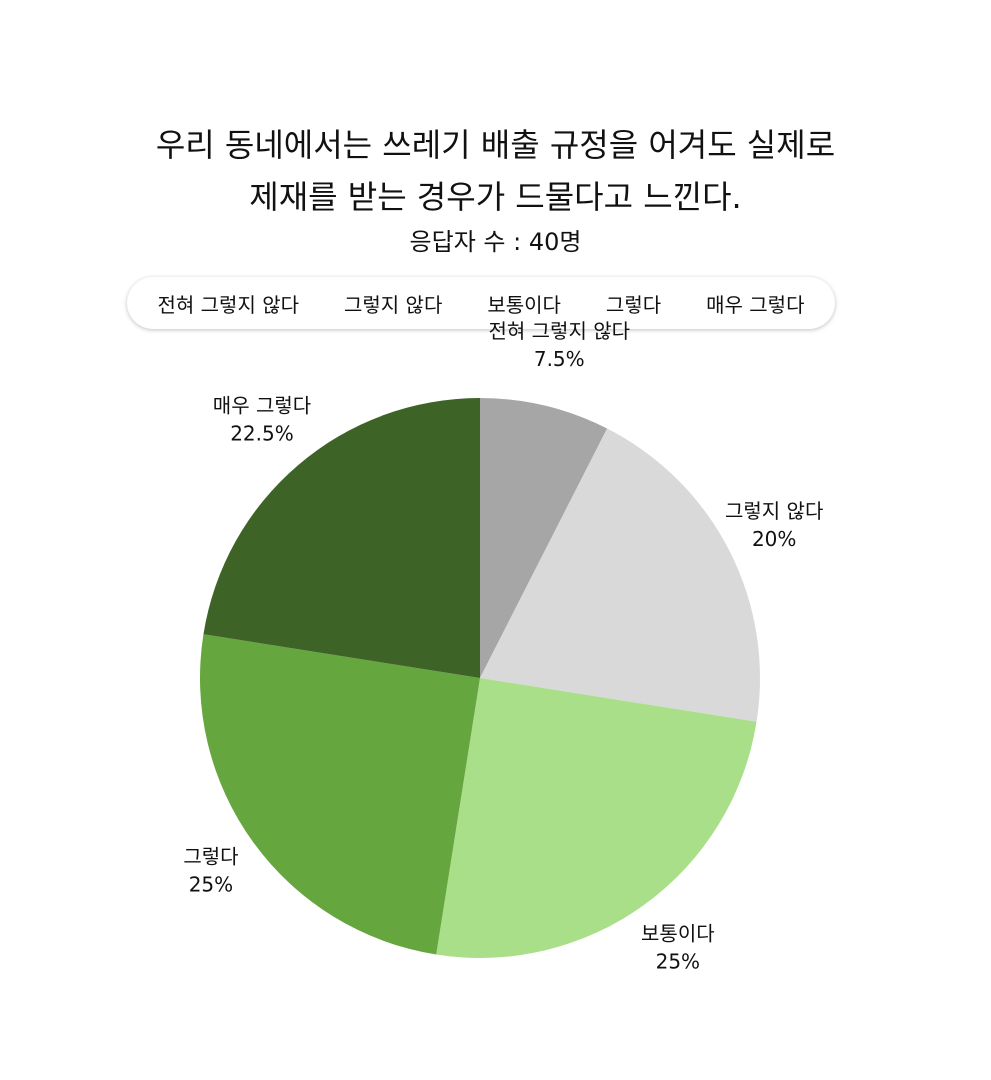  What do you see at coordinates (559, 331) in the screenshot?
I see `slice-name: 전혀 그렇지 않다` at bounding box center [559, 331].